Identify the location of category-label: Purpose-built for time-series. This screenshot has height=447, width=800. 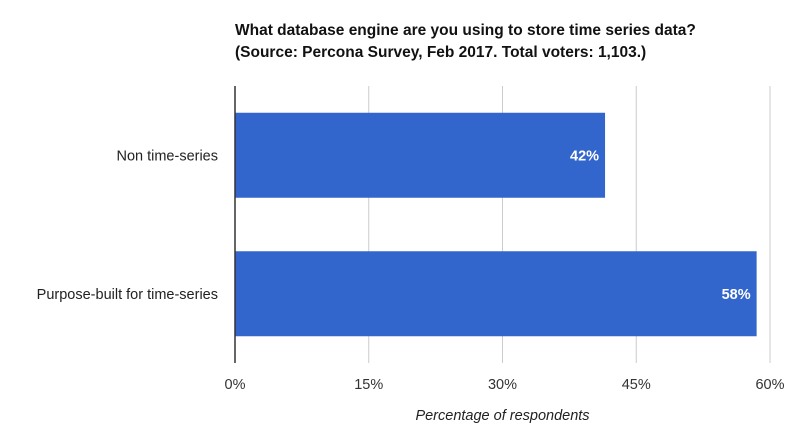
(127, 295).